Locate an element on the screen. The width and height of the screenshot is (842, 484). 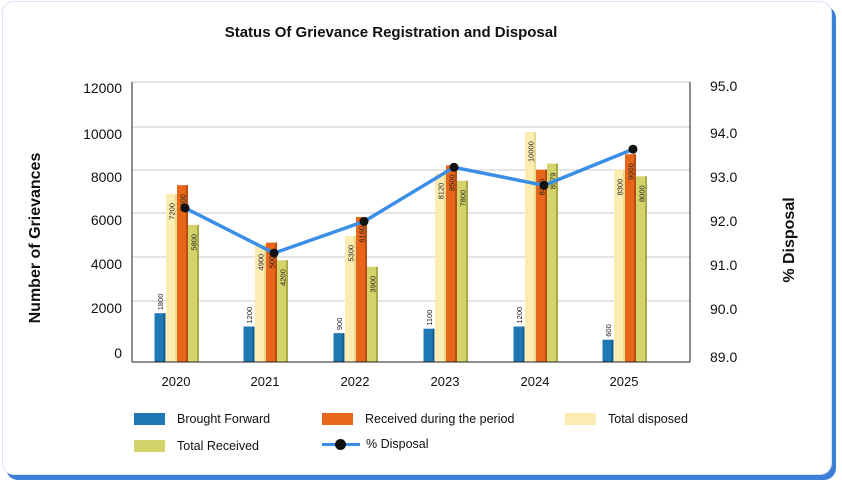
y-tick-label: 0 is located at coordinates (118, 353).